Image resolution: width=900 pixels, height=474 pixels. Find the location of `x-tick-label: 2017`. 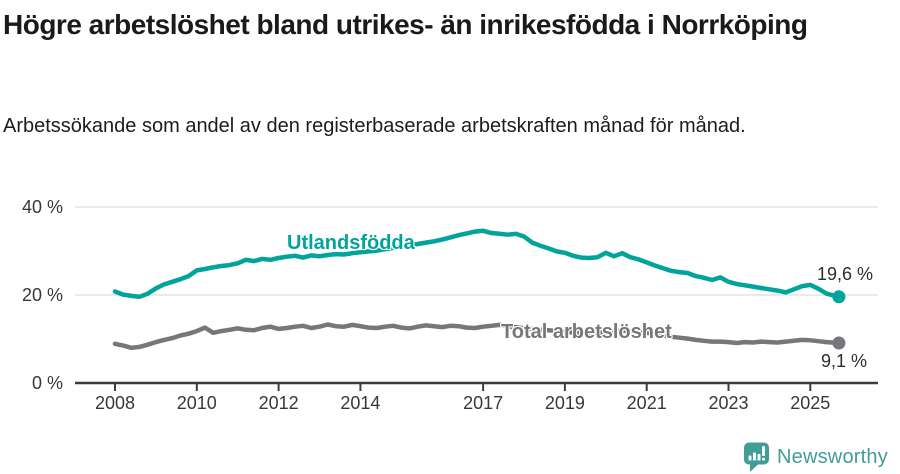

x-tick-label: 2017 is located at coordinates (483, 403).